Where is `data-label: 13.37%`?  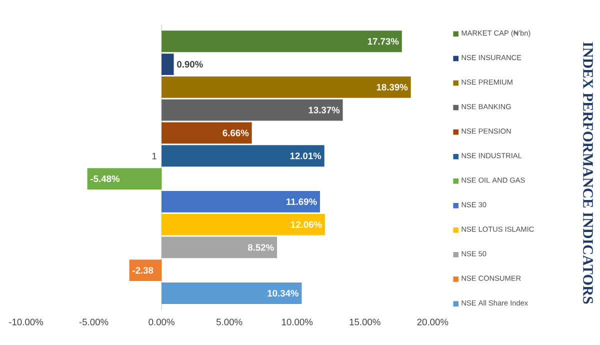
data-label: 13.37% is located at coordinates (324, 110).